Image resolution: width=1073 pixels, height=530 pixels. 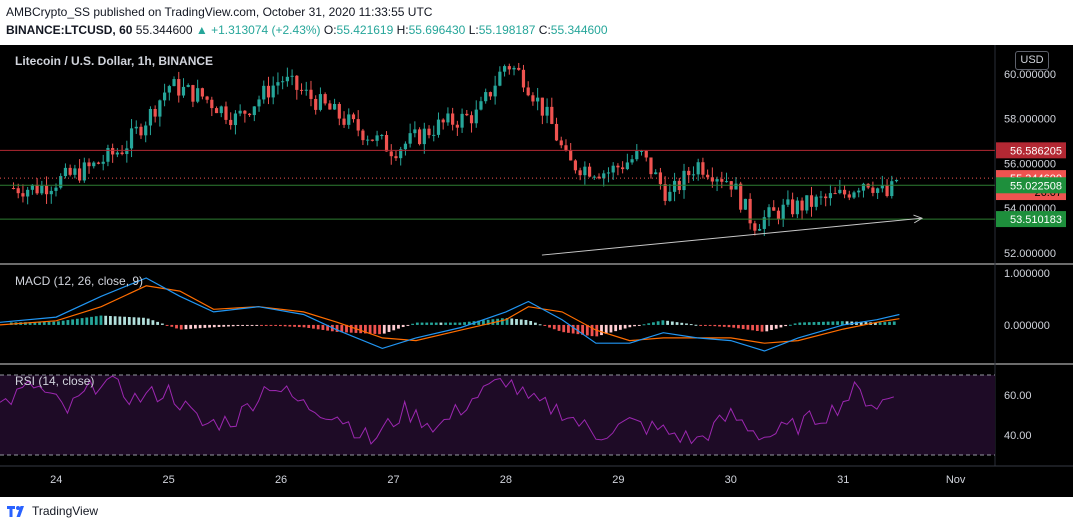 I want to click on footer-brand: TradingView, so click(x=52, y=511).